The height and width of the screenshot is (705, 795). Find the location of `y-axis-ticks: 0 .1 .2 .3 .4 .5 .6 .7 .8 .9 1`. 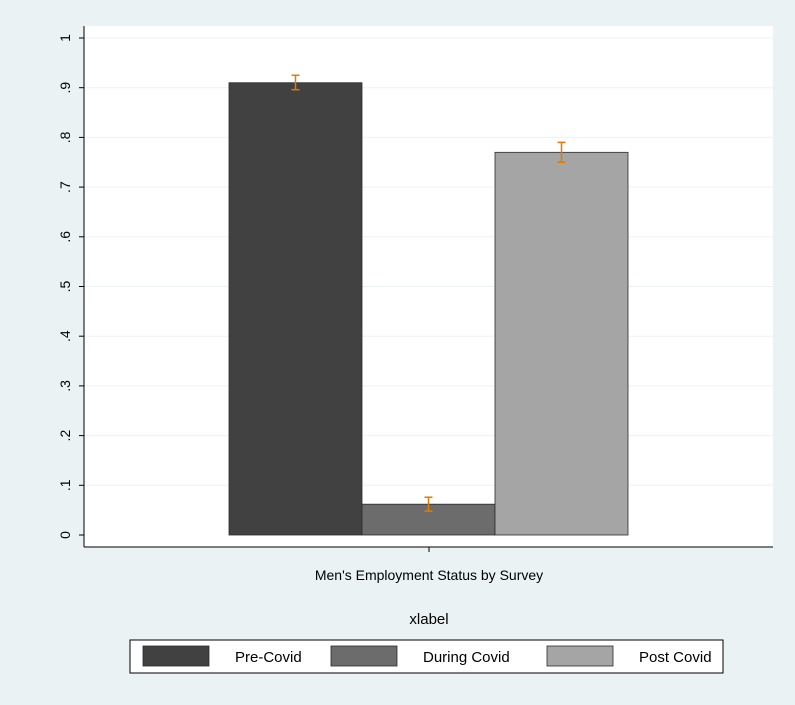

y-axis-ticks: 0 .1 .2 .3 .4 .5 .6 .7 .8 .9 1 is located at coordinates (70, 286).